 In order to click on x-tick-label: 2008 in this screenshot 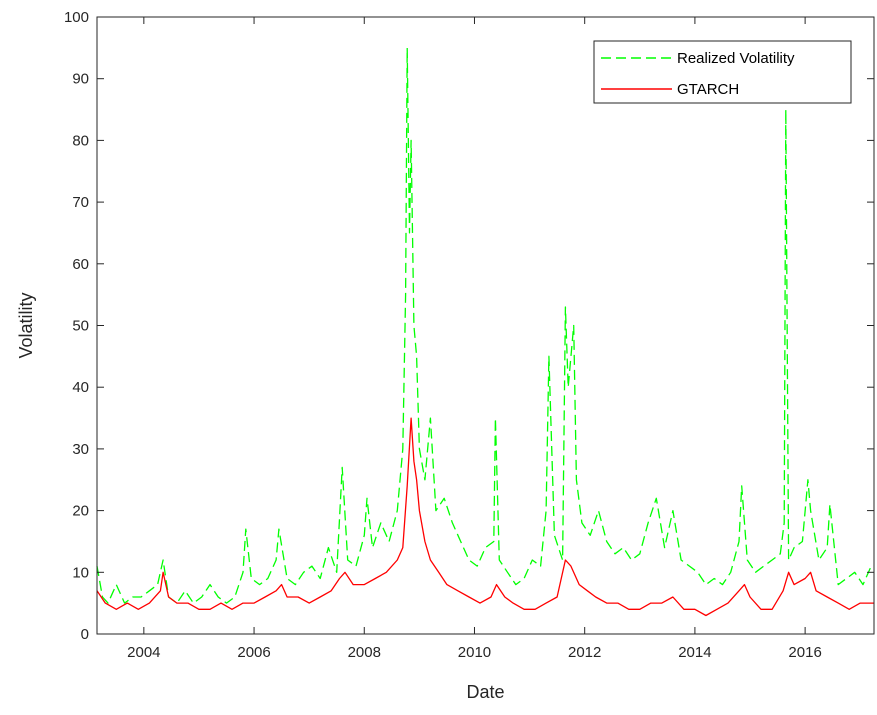, I will do `click(364, 652)`.